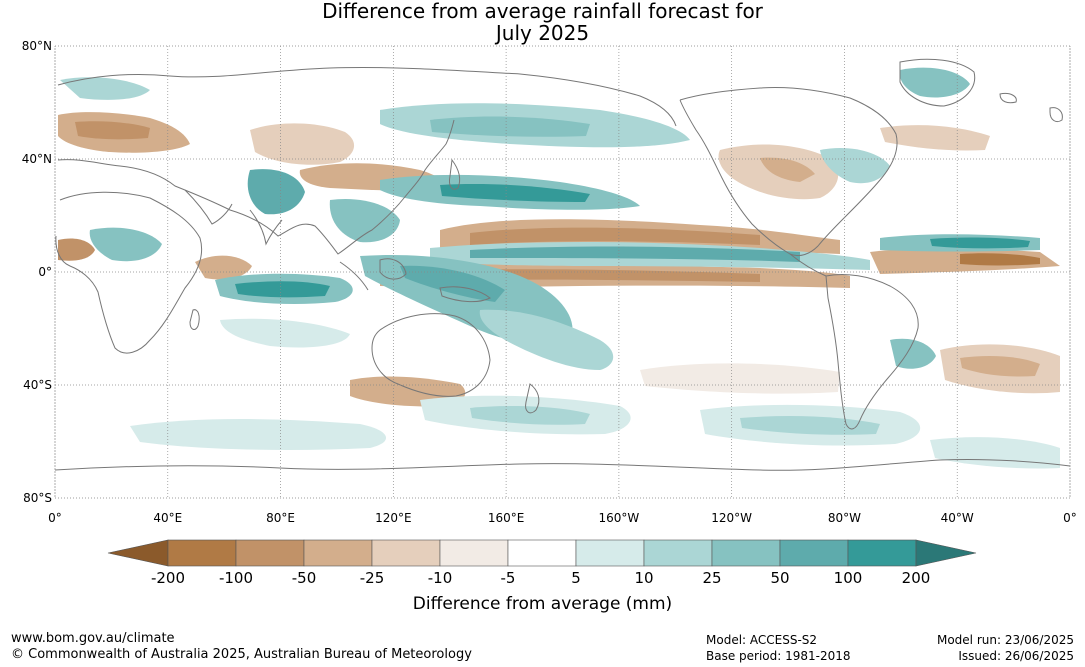  Describe the element at coordinates (266, 227) in the screenshot. I see `coastline-india` at that location.